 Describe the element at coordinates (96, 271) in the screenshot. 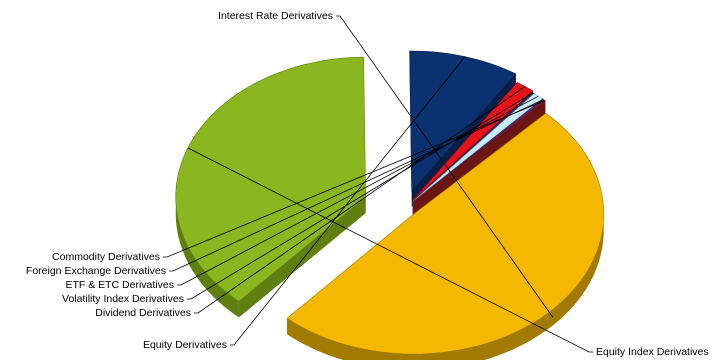

I see `label-foreign-exchange-derivatives: Foreign Exchange Derivatives` at that location.